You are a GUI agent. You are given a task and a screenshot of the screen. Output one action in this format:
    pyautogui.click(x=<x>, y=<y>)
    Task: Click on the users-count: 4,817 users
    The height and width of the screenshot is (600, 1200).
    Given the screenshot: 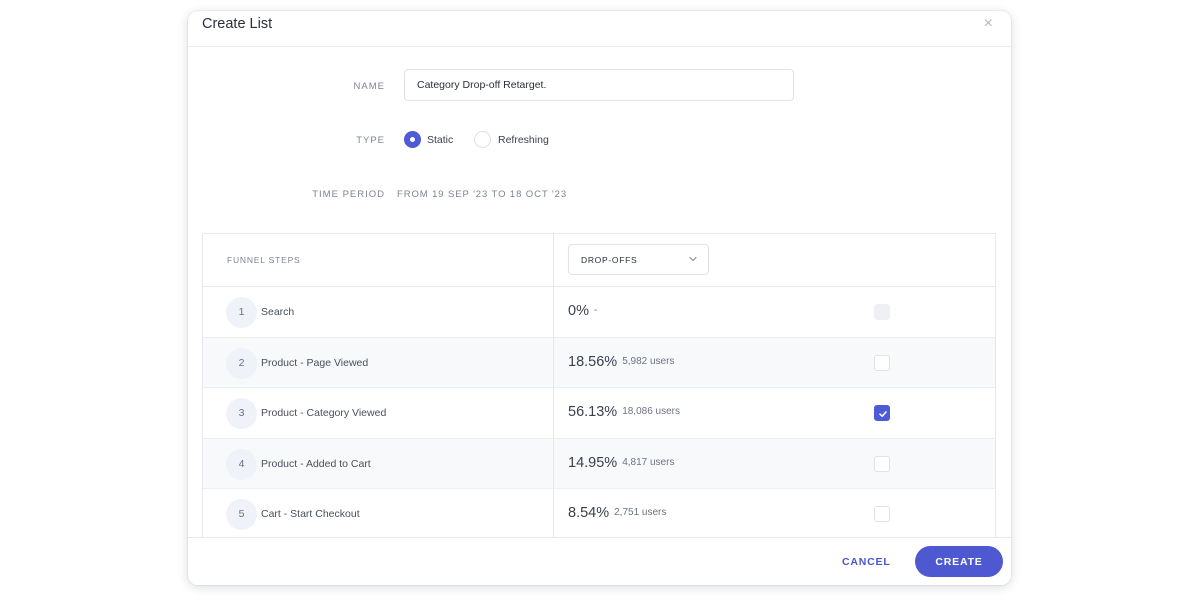 What is the action you would take?
    pyautogui.click(x=648, y=462)
    